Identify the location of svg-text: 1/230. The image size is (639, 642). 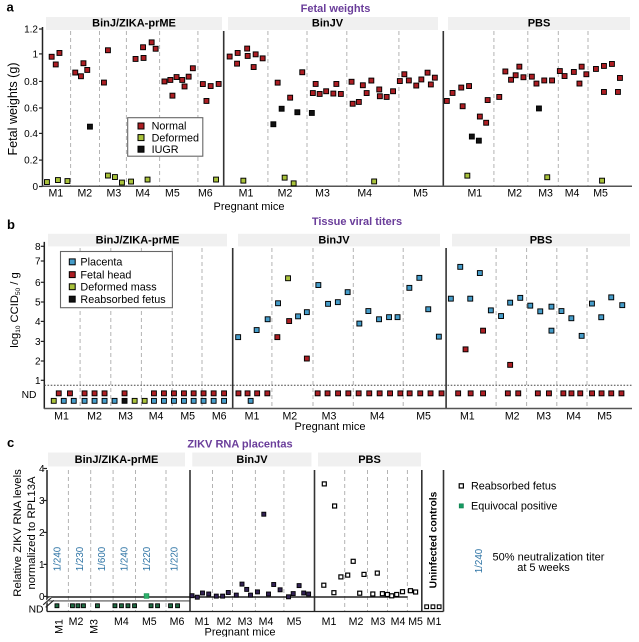
(80, 558).